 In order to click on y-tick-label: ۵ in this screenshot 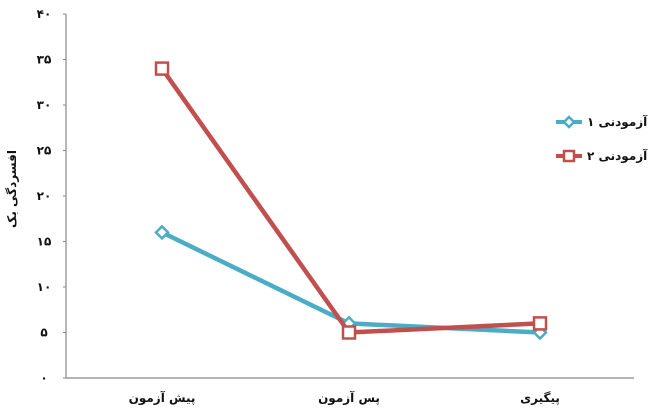, I will do `click(43, 333)`.